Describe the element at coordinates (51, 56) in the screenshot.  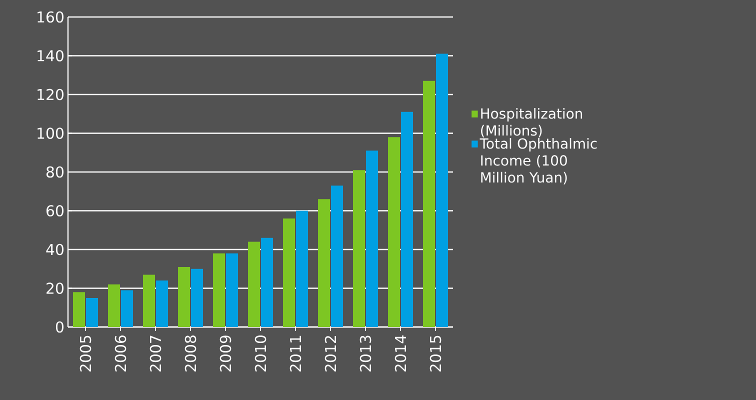
I see `y-tick-label: 140` at that location.